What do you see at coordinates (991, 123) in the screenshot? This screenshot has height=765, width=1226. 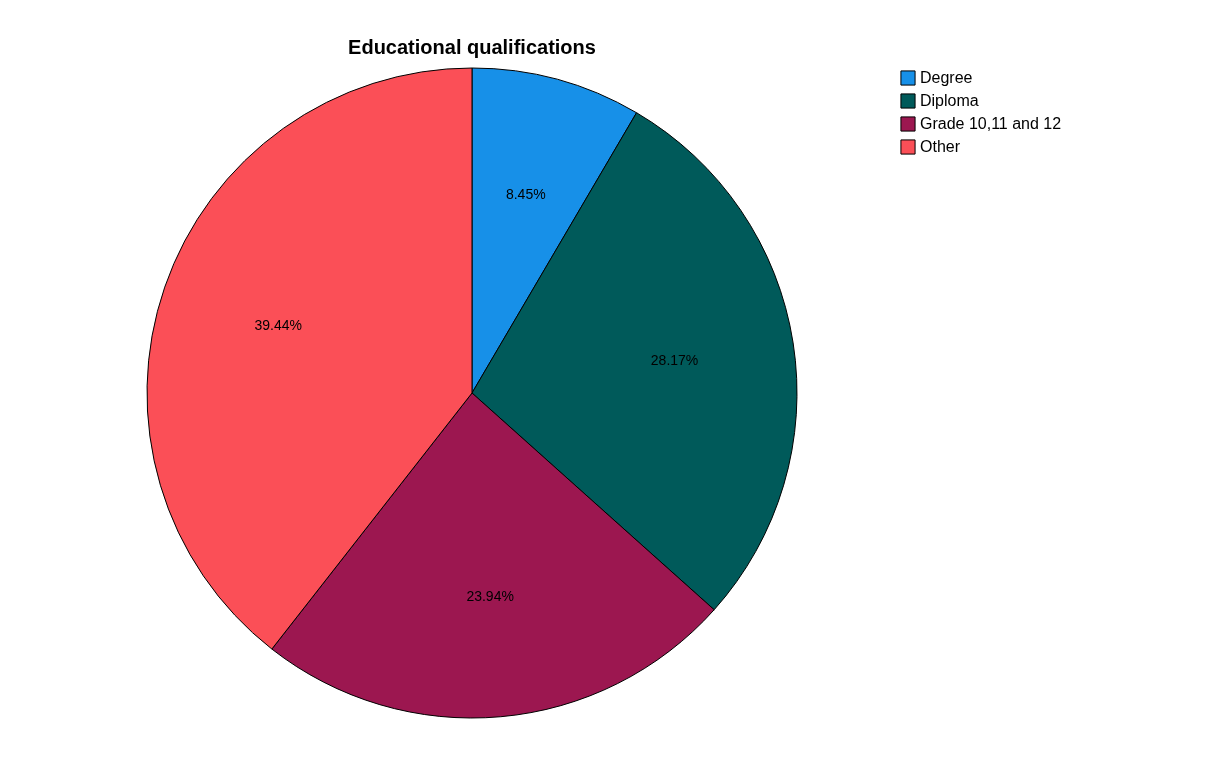 I see `legend-label: Grade 10,11 and 12` at bounding box center [991, 123].